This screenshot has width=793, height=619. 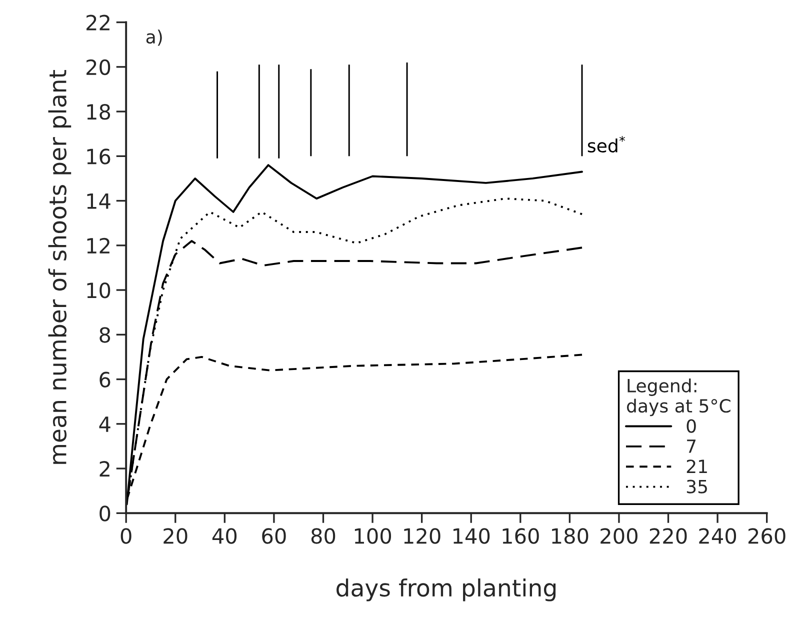 What do you see at coordinates (619, 536) in the screenshot?
I see `x-tick-label: 200` at bounding box center [619, 536].